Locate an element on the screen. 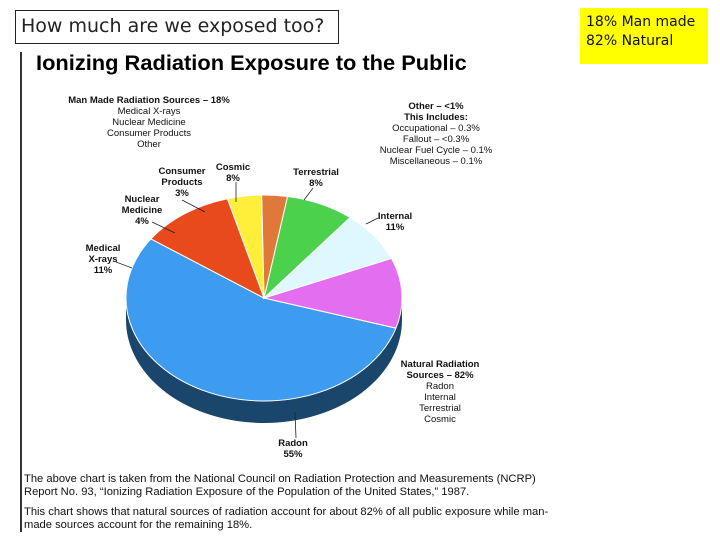 The image size is (720, 540). label-consumer-products: Consumer Products 3% is located at coordinates (182, 182).